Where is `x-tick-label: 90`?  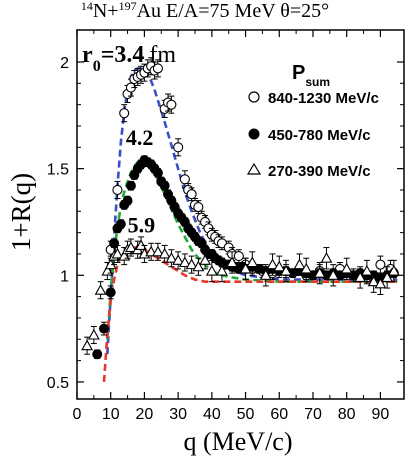 x-tick-label: 90 is located at coordinates (381, 414).